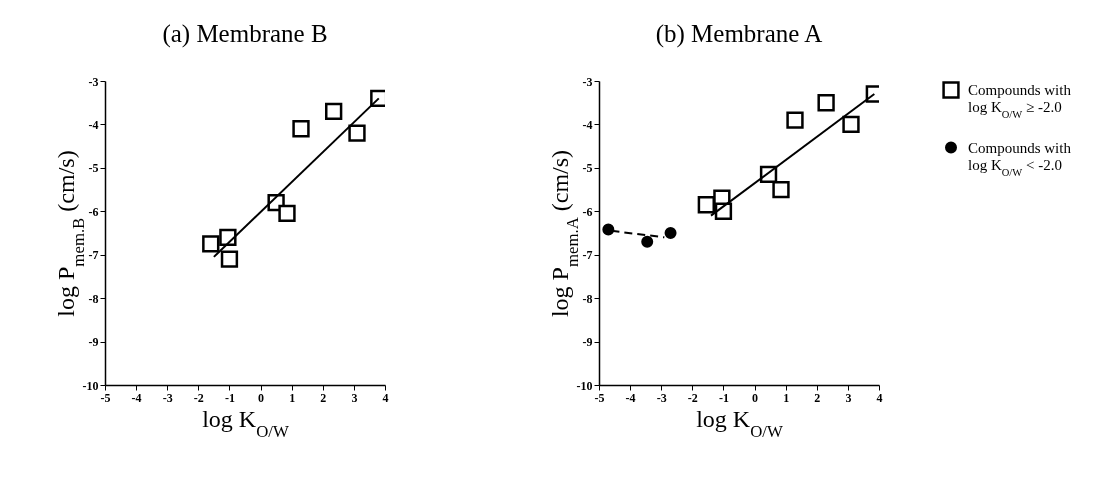  I want to click on legend-label: Compounds with log K$_{O/W}$ < -2.0, so click(1020, 158).